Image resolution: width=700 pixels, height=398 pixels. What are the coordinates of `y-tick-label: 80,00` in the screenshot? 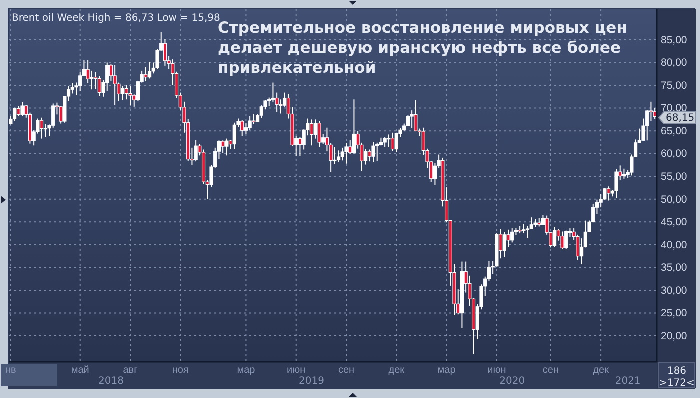 It's located at (674, 63).